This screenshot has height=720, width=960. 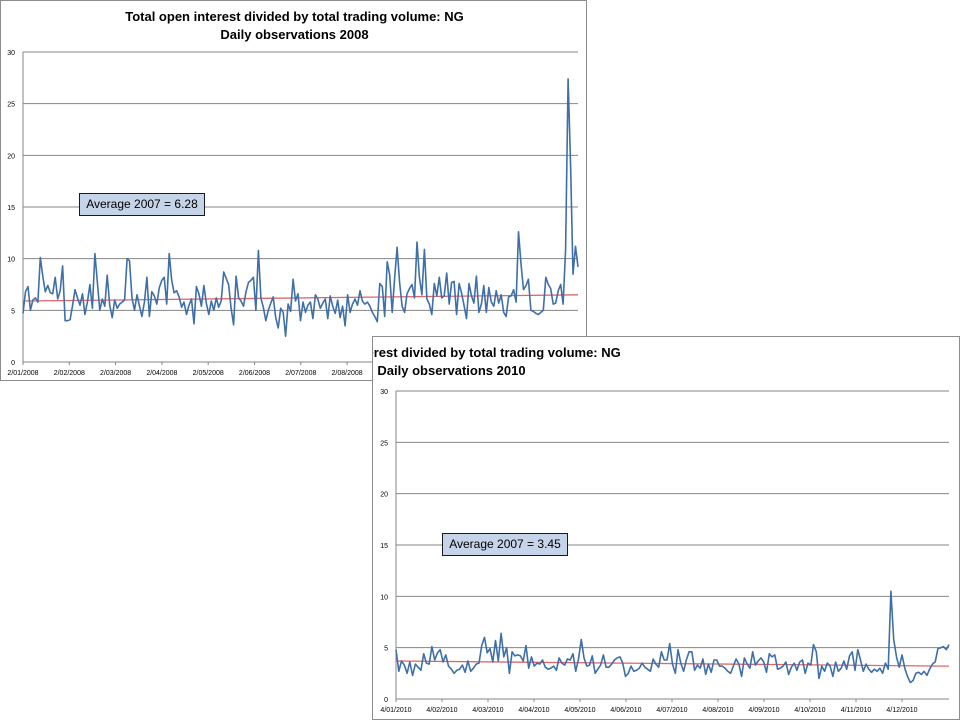 What do you see at coordinates (901, 710) in the screenshot?
I see `x-tick-label: 4/12/2010` at bounding box center [901, 710].